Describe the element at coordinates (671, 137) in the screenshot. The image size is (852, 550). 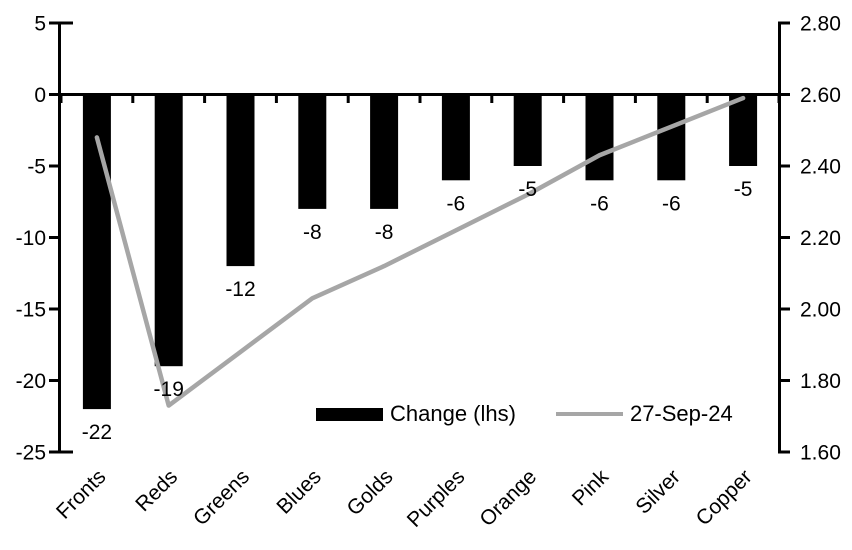
I see `bar-silver` at that location.